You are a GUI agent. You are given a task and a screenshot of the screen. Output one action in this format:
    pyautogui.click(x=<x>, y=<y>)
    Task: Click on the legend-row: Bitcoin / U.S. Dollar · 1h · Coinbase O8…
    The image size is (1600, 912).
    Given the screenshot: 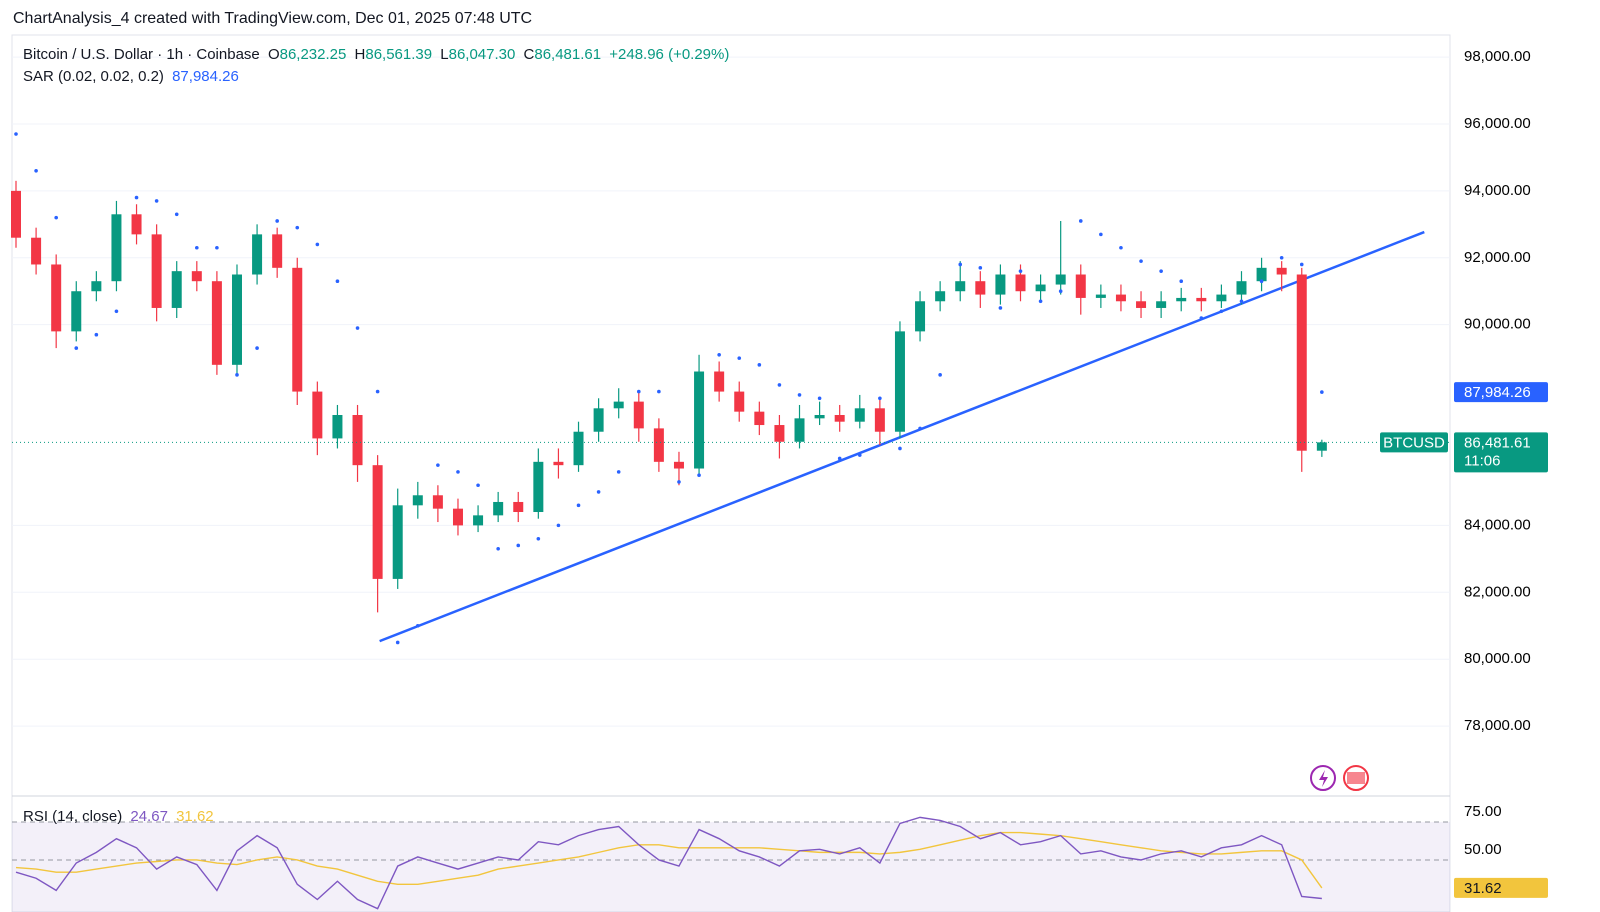 What is the action you would take?
    pyautogui.click(x=378, y=54)
    